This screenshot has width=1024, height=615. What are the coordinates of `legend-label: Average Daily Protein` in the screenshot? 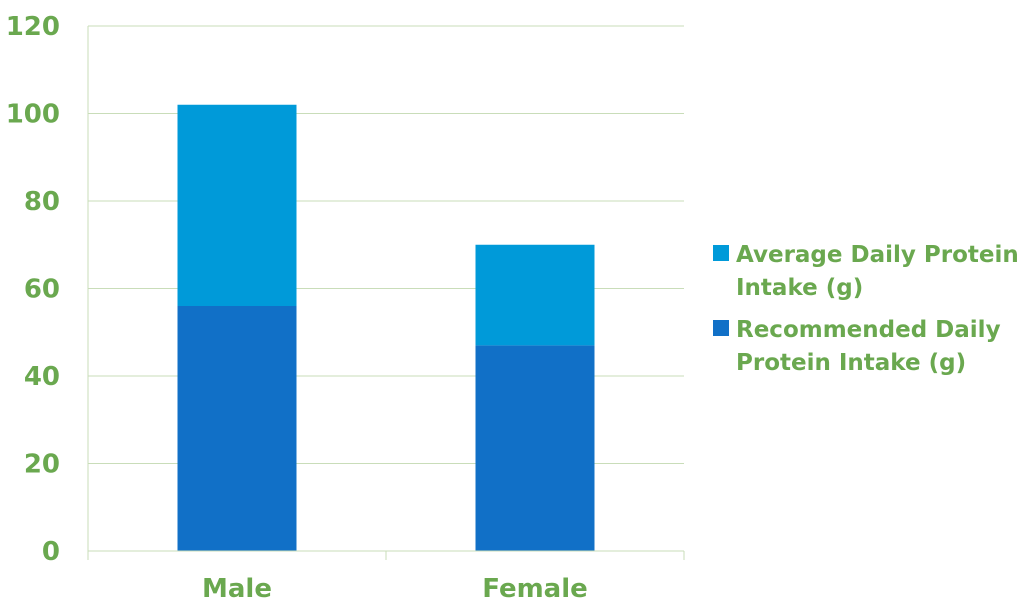 It's located at (877, 255).